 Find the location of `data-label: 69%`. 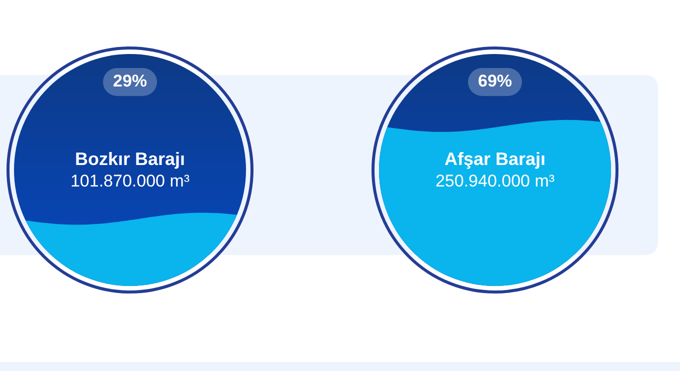

data-label: 69% is located at coordinates (495, 81).